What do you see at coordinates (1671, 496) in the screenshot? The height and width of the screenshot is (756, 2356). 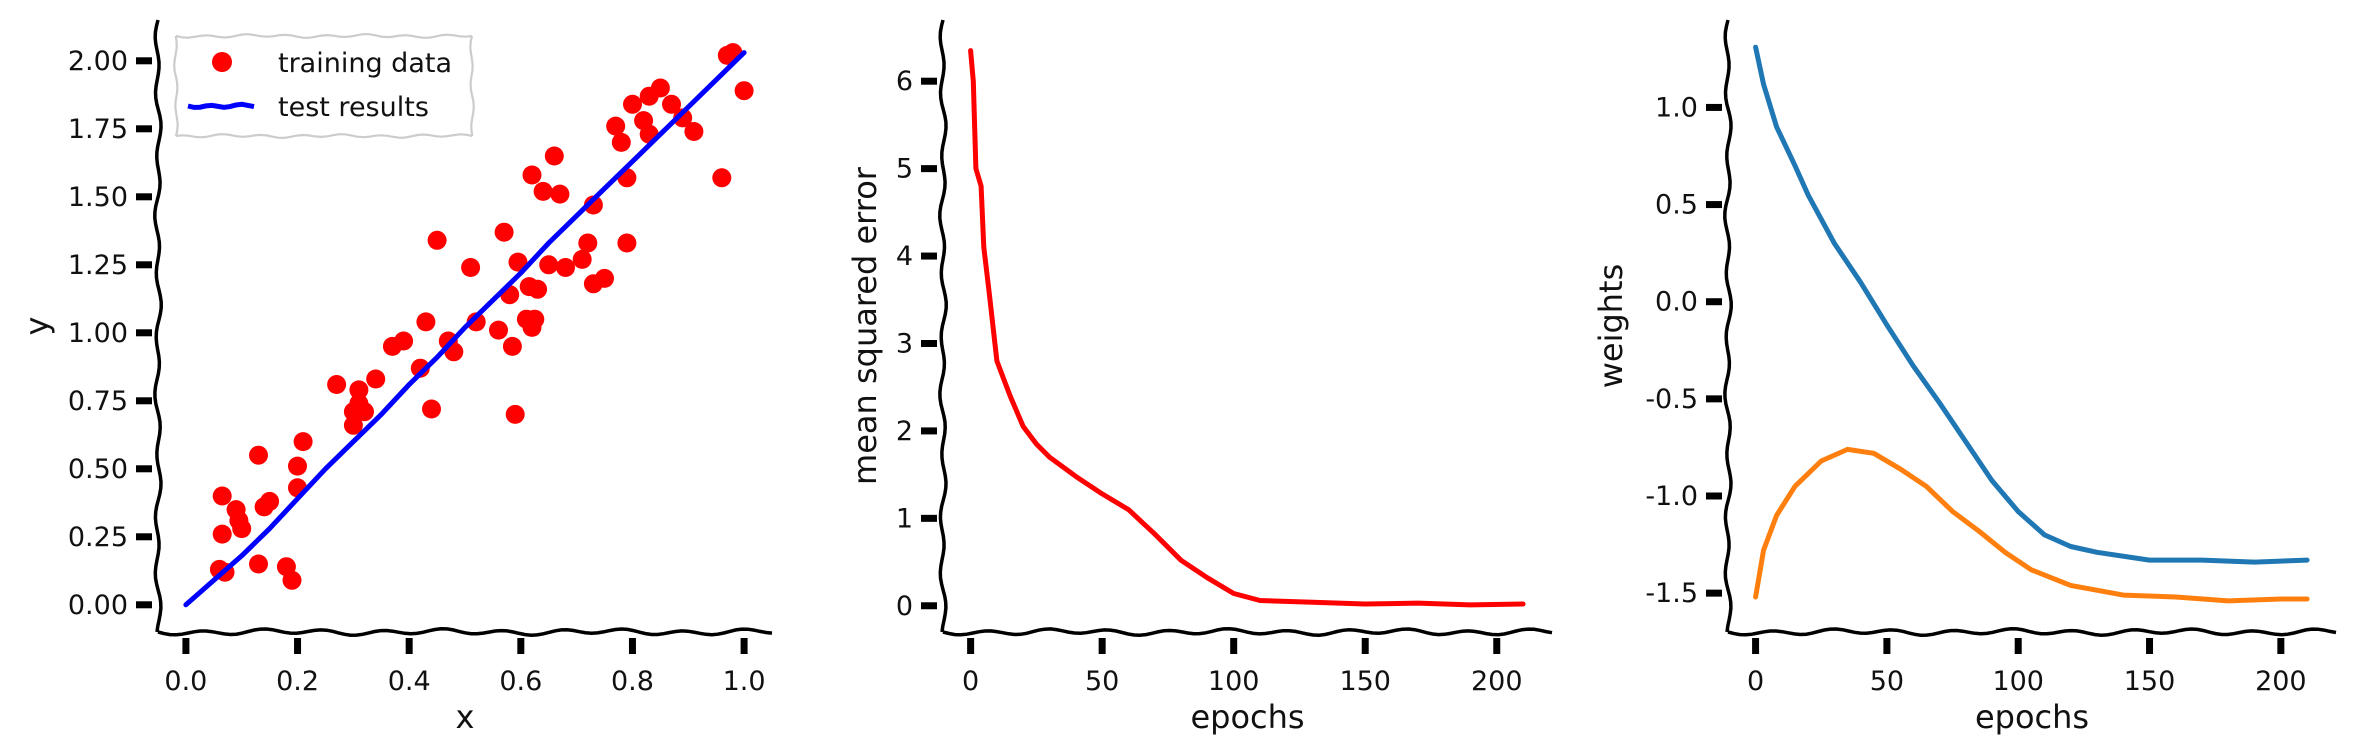 I see `y-tick-label: -1.0` at bounding box center [1671, 496].